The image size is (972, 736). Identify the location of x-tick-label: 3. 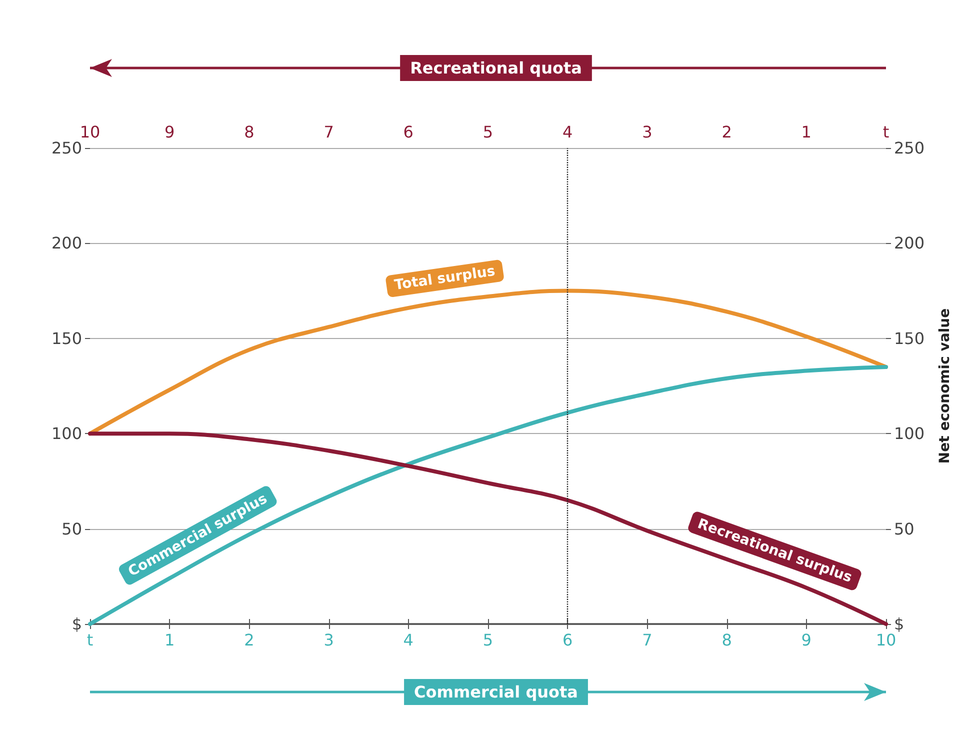
(329, 640).